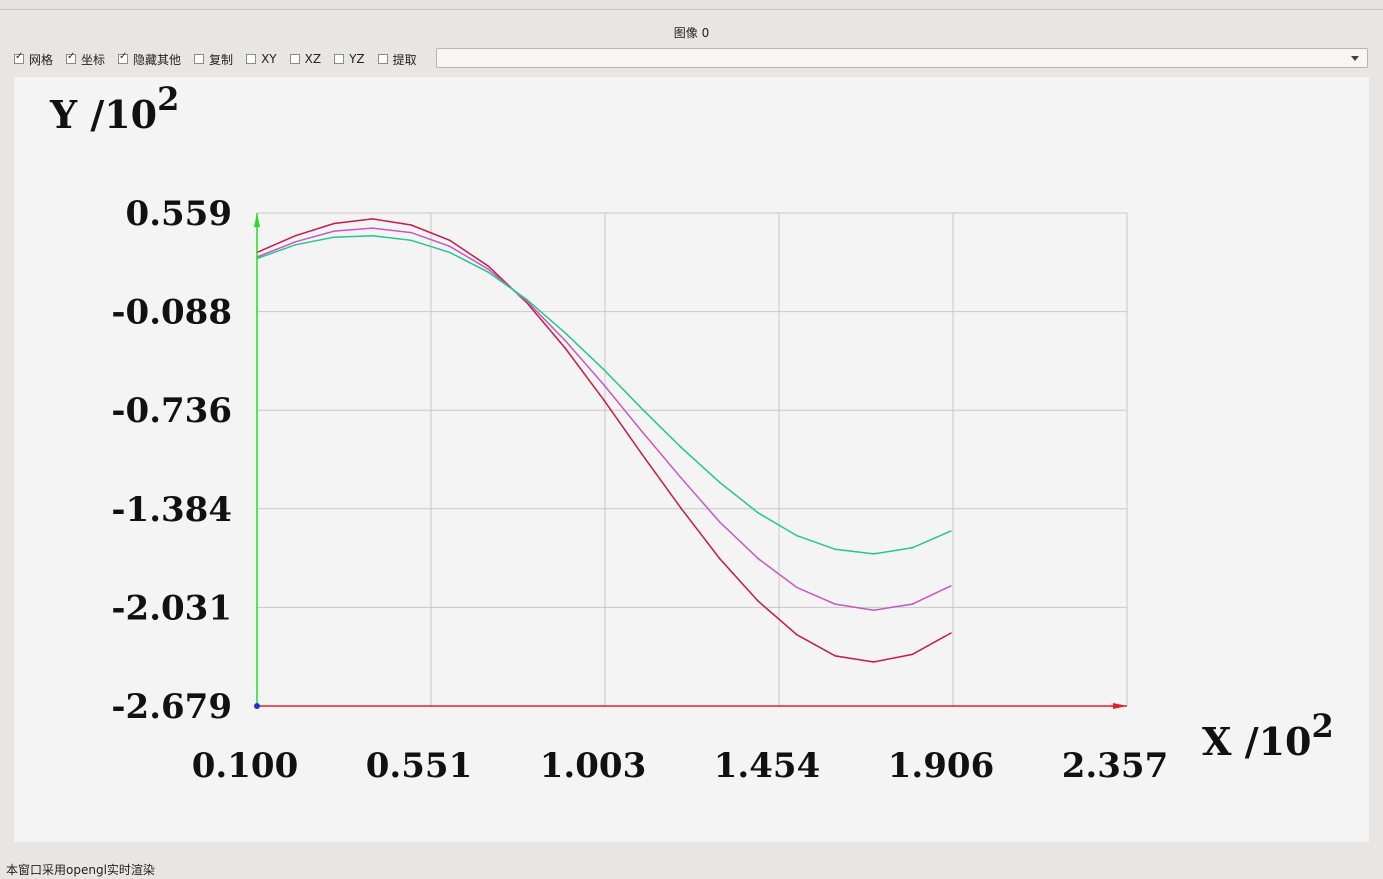  I want to click on y-tick-label: -0.088, so click(171, 313).